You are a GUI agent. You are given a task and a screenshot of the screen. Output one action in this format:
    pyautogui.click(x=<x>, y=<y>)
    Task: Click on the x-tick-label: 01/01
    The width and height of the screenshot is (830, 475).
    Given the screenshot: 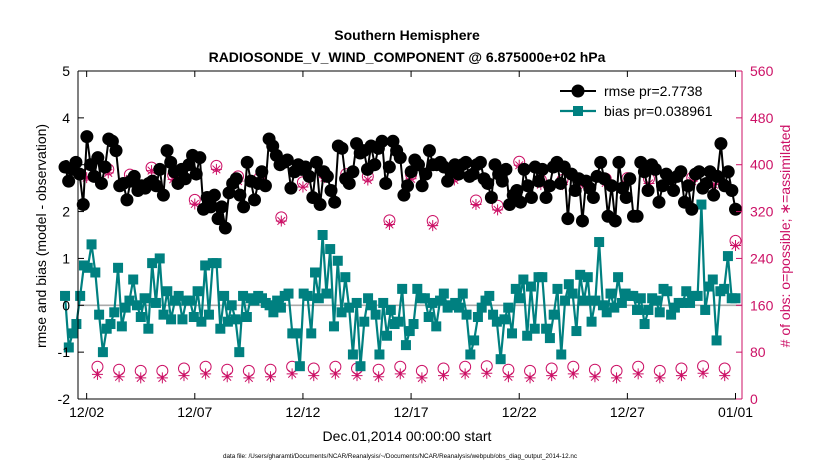 What is the action you would take?
    pyautogui.click(x=735, y=412)
    